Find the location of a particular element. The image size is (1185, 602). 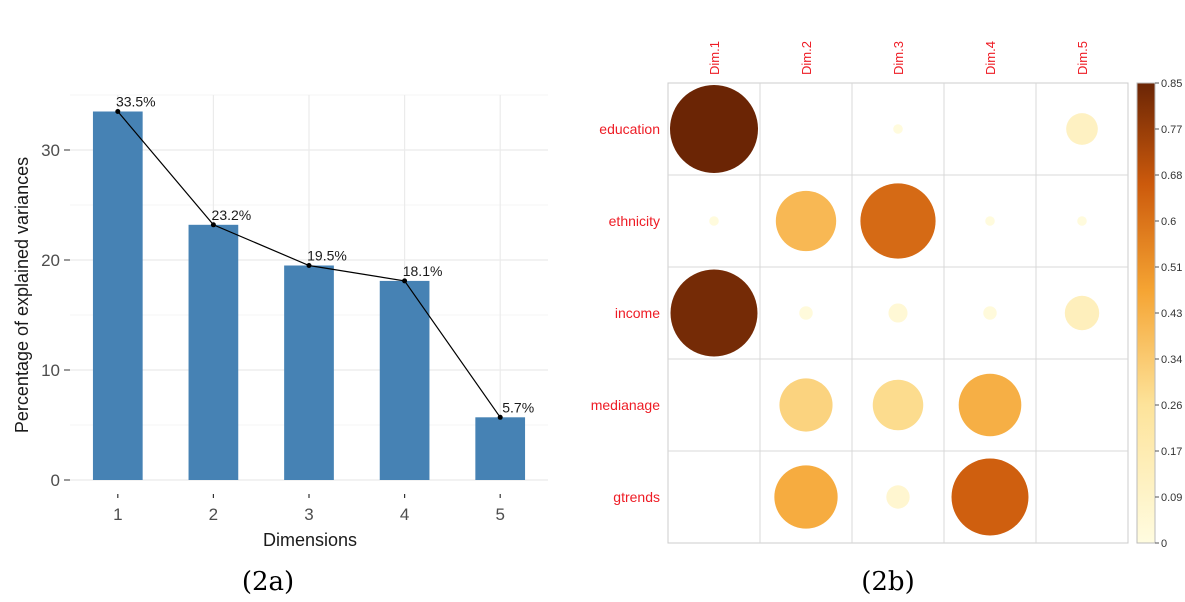

colorbar-tick-label: 0.26 is located at coordinates (1171, 406).